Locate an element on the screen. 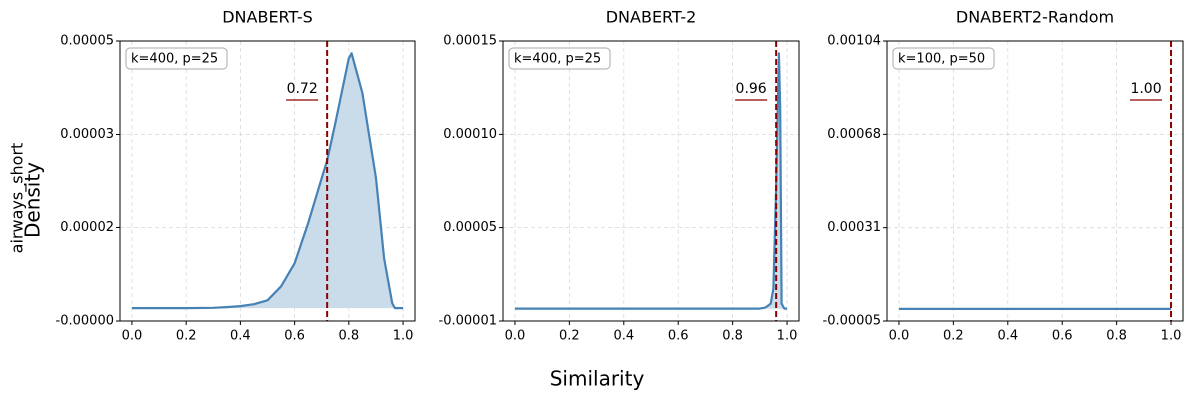  y-tick-label: 0.00015 is located at coordinates (470, 41).